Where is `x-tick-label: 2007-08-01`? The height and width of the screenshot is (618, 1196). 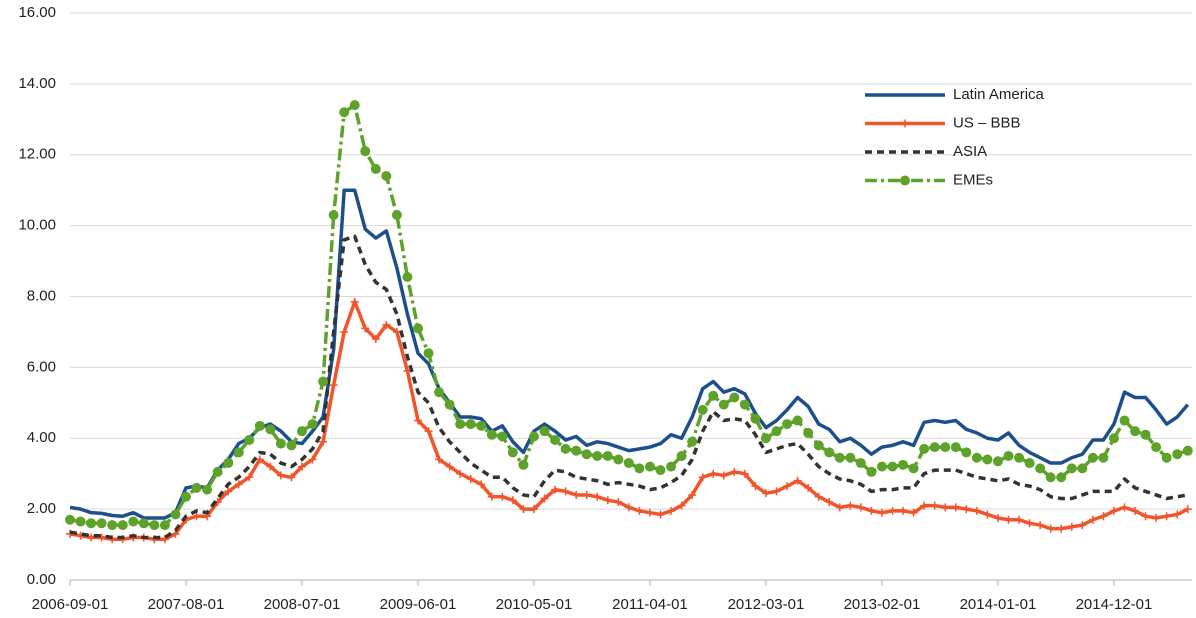
x-tick-label: 2007-08-01 is located at coordinates (186, 604).